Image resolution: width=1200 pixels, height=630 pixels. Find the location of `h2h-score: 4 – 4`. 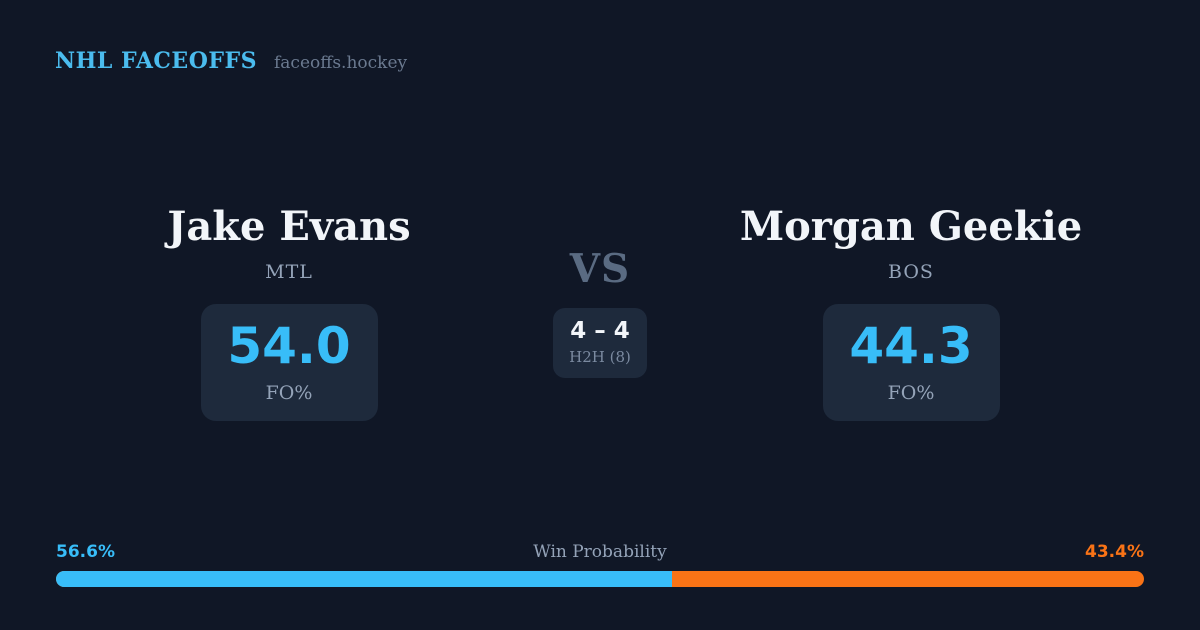

h2h-score: 4 – 4 is located at coordinates (600, 331).